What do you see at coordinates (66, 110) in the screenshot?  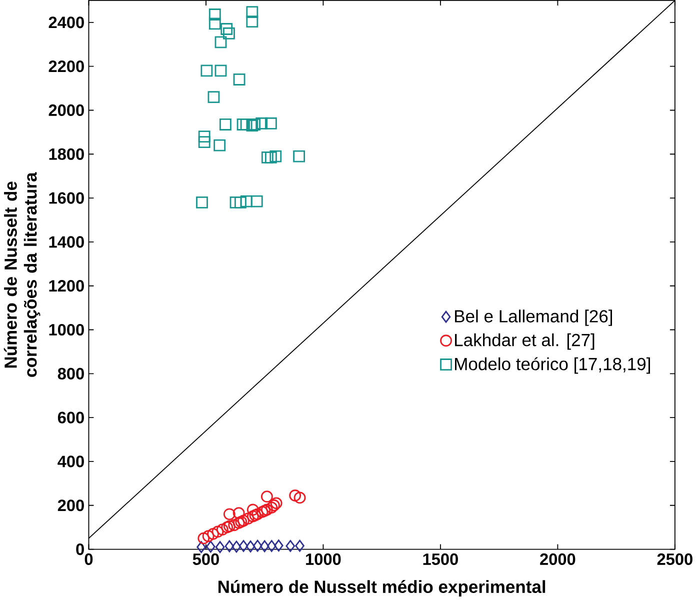 I see `y-tick-label: 2000` at bounding box center [66, 110].